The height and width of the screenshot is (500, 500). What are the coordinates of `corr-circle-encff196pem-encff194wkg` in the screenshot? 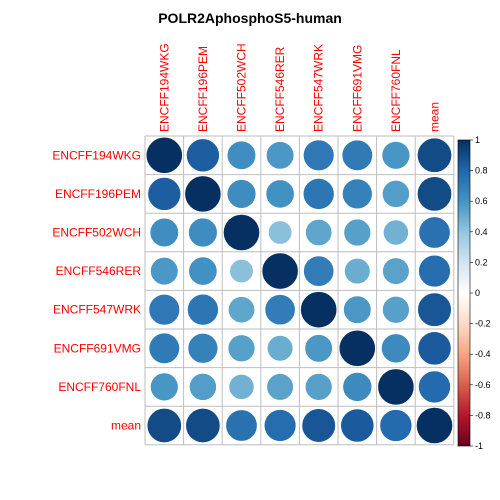 It's located at (164, 194).